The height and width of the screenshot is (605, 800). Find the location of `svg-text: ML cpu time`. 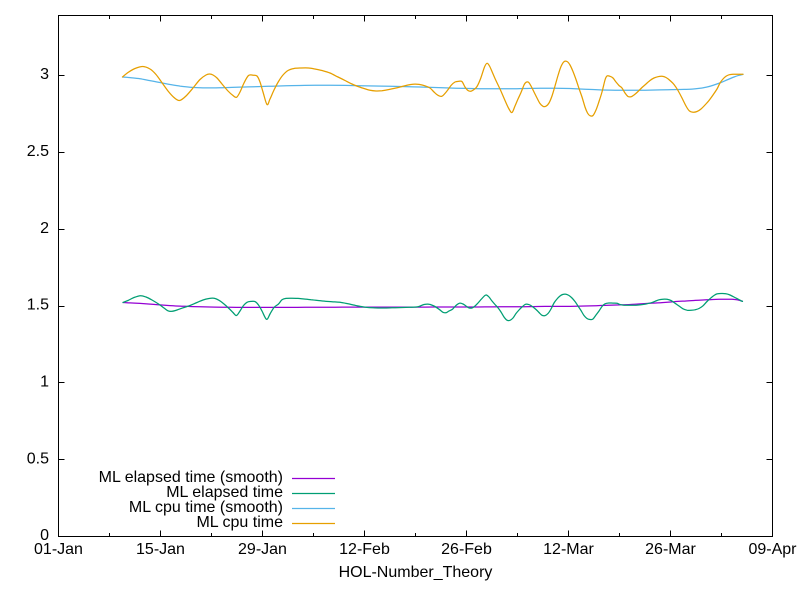

svg-text: ML cpu time is located at coordinates (239, 522).